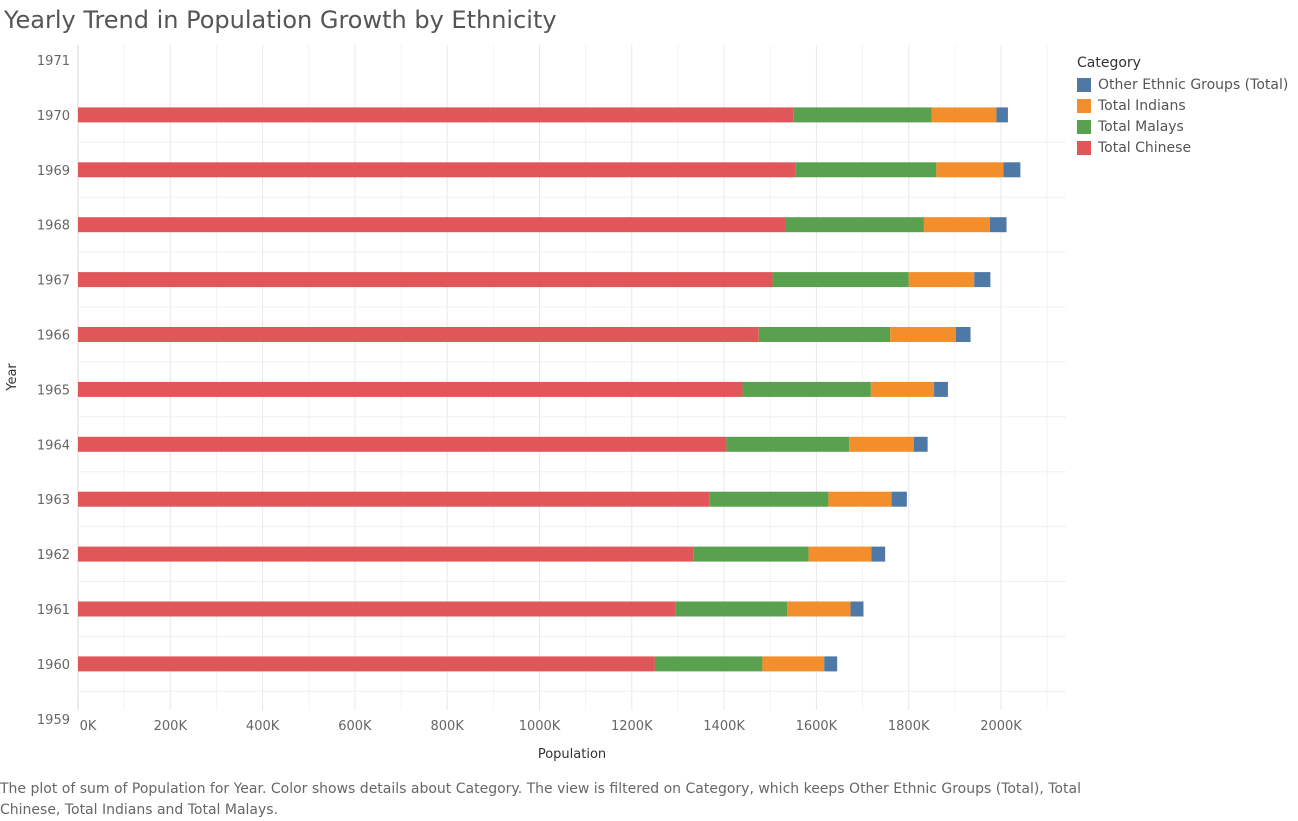  I want to click on y-tick-label: 1966, so click(53, 336).